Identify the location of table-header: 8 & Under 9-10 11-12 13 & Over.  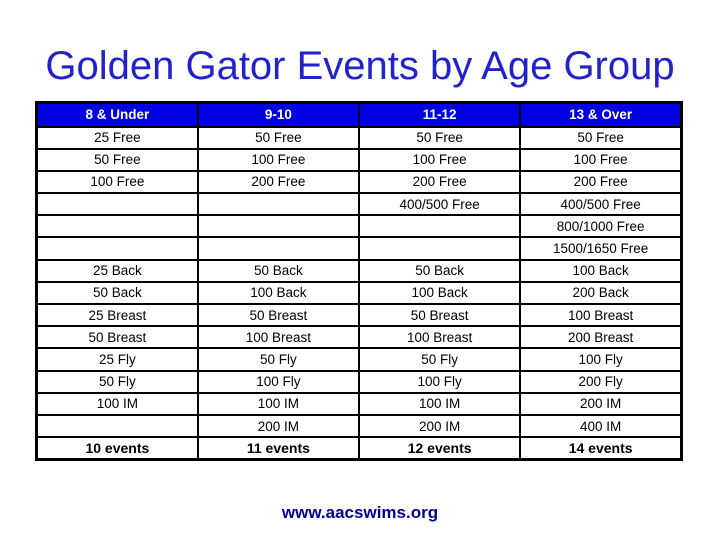
(359, 114).